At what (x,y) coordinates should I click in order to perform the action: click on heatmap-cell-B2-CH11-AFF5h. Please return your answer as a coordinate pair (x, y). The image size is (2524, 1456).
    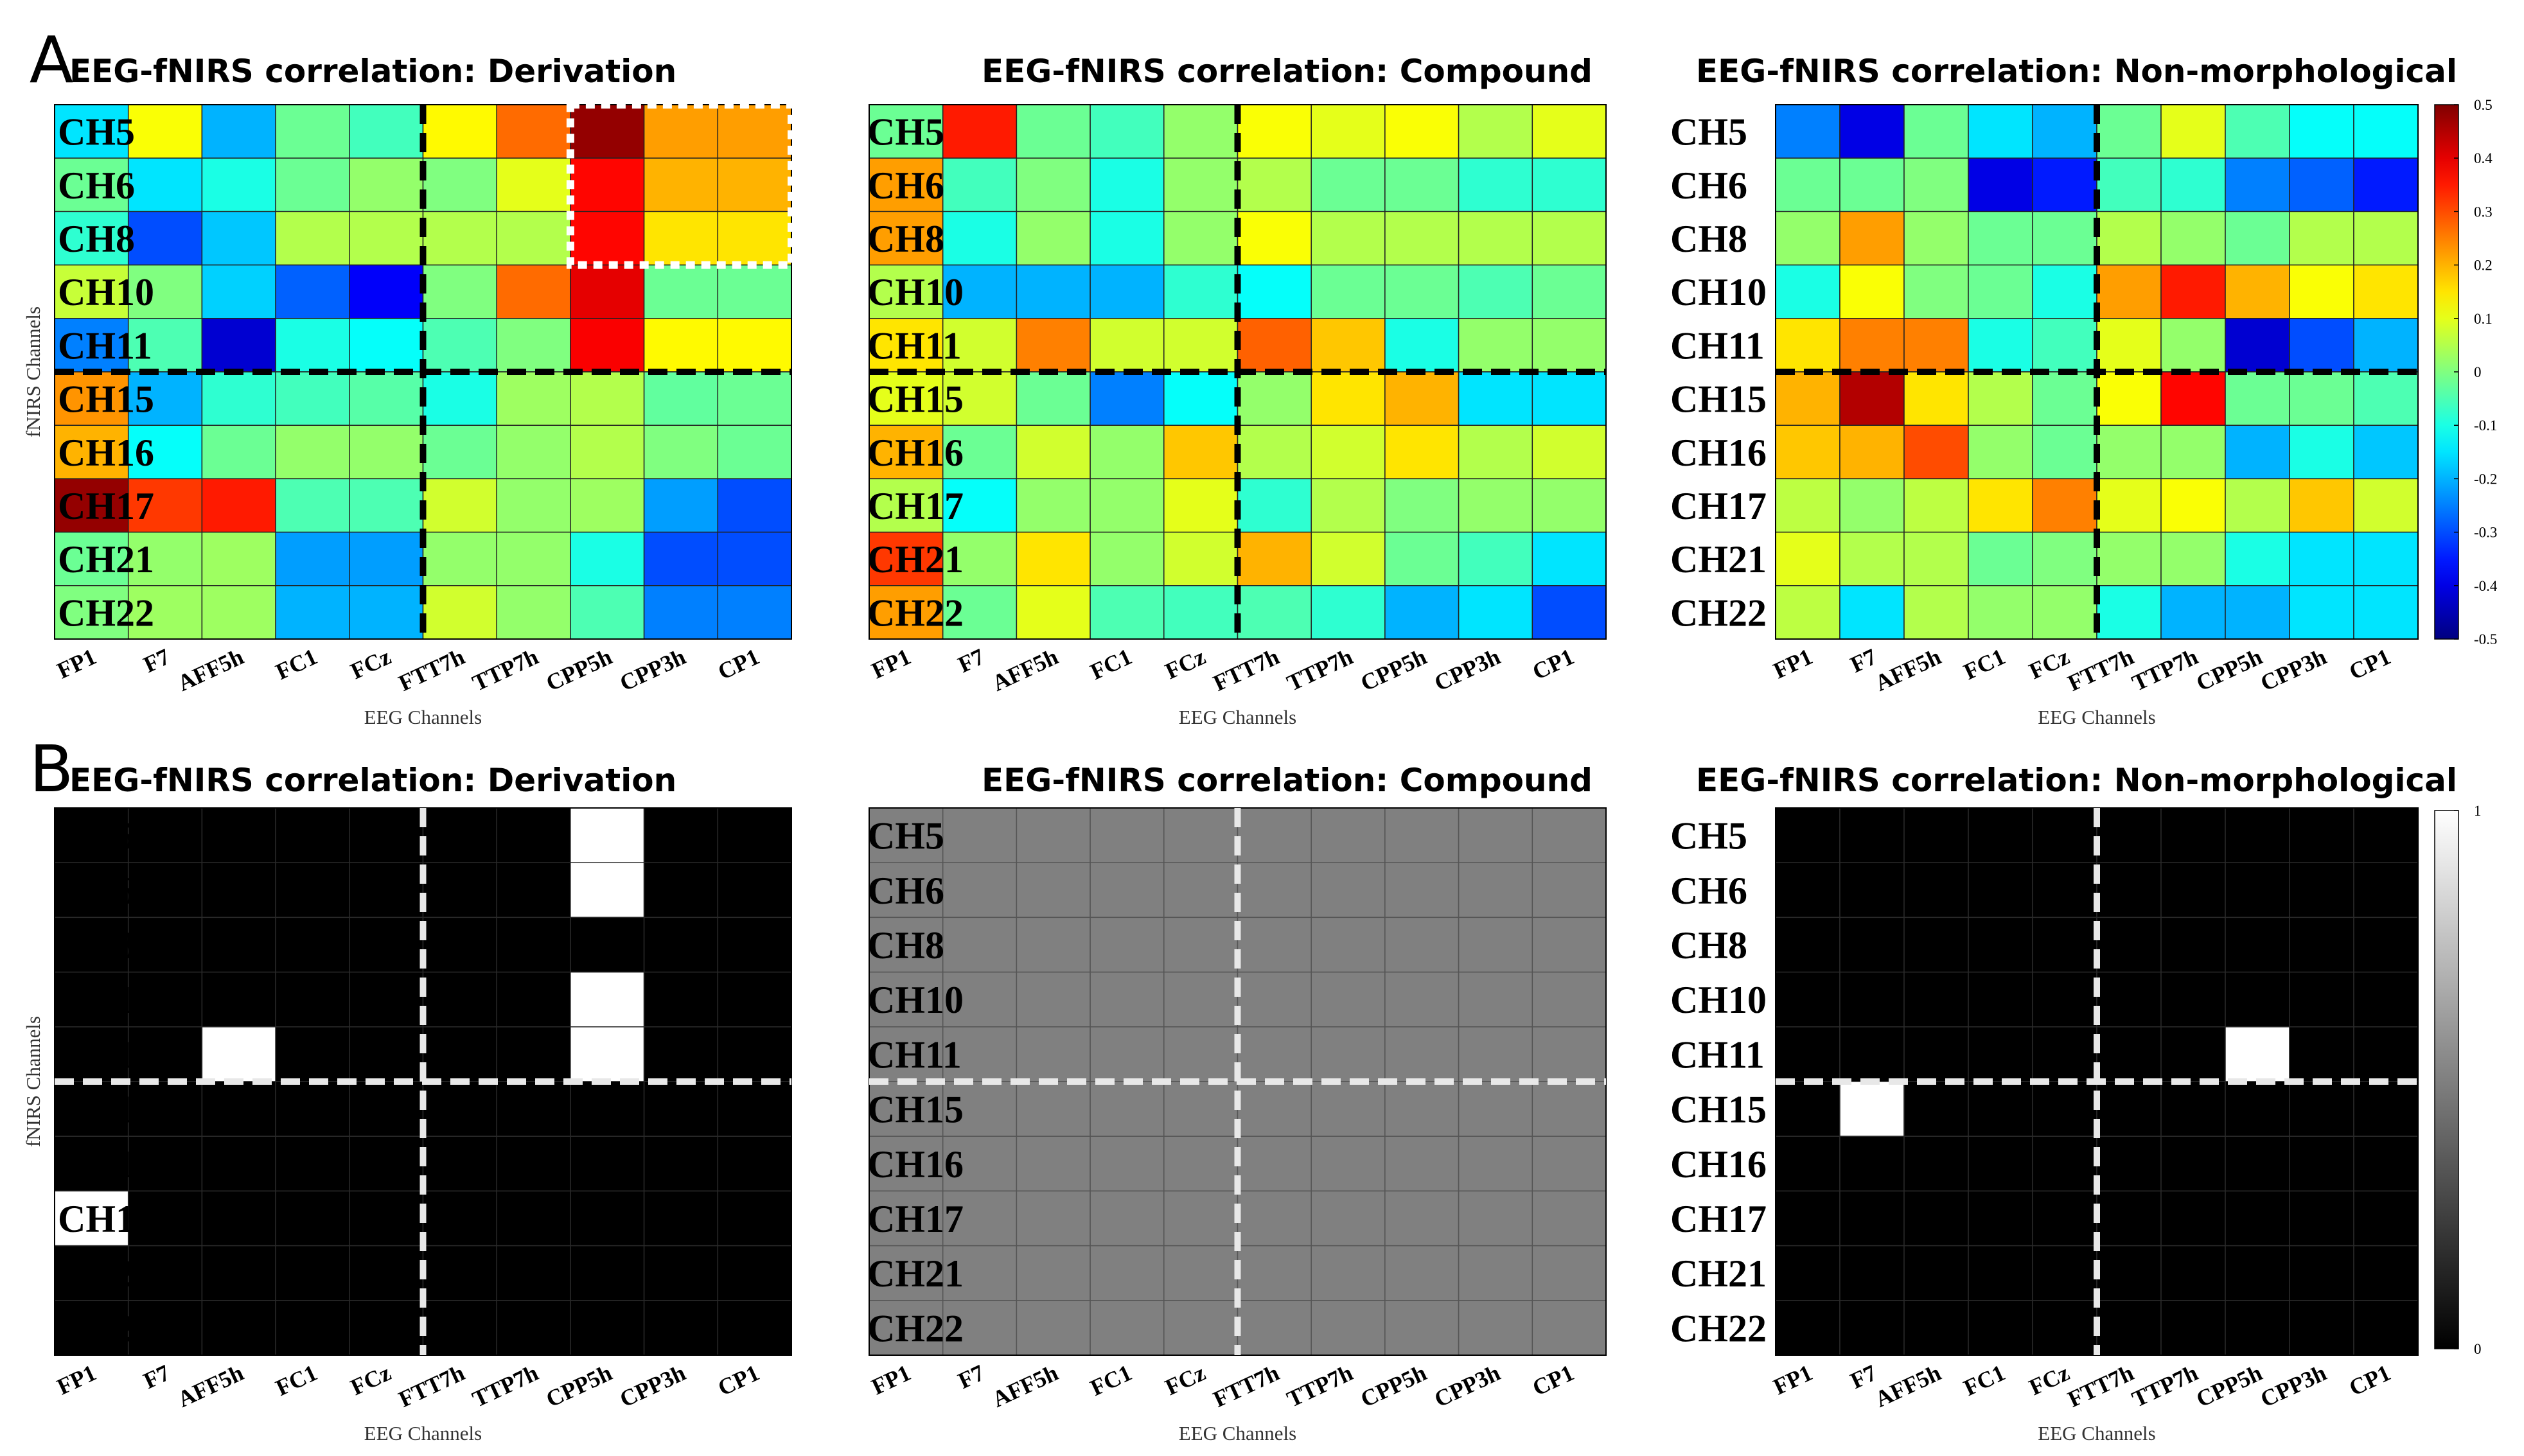
    Looking at the image, I should click on (1053, 1054).